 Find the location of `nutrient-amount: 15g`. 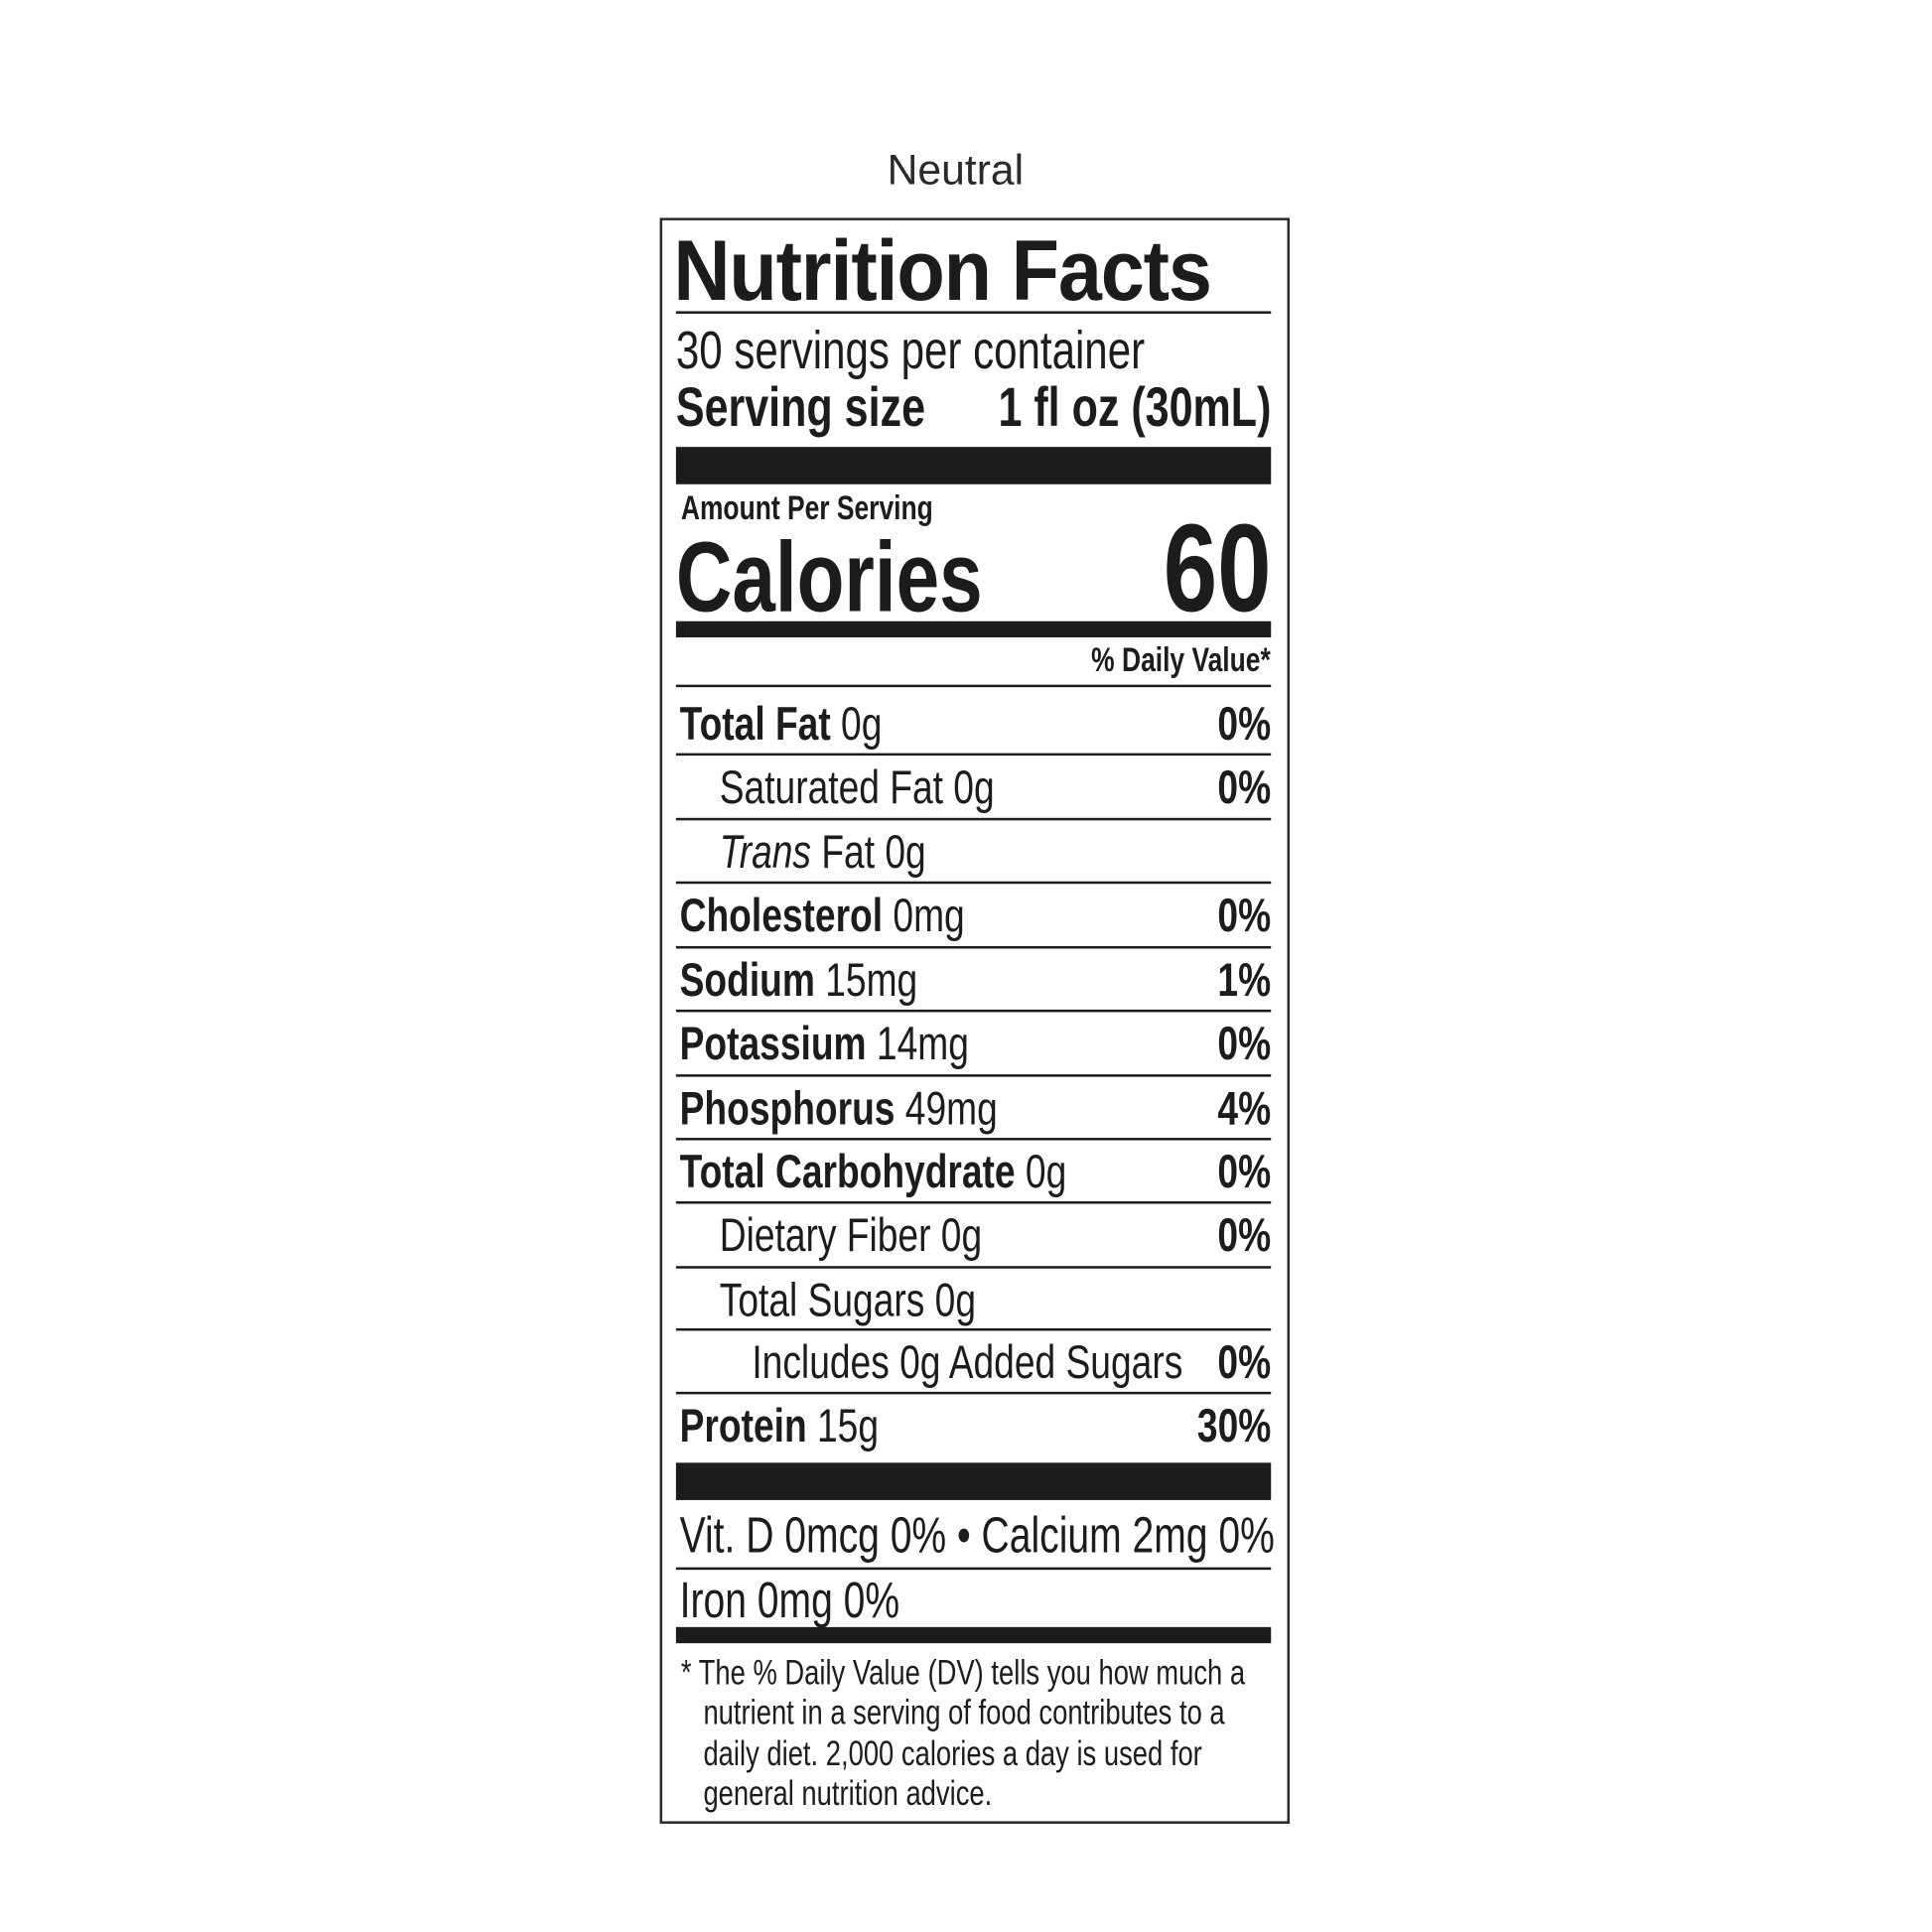

nutrient-amount: 15g is located at coordinates (848, 1427).